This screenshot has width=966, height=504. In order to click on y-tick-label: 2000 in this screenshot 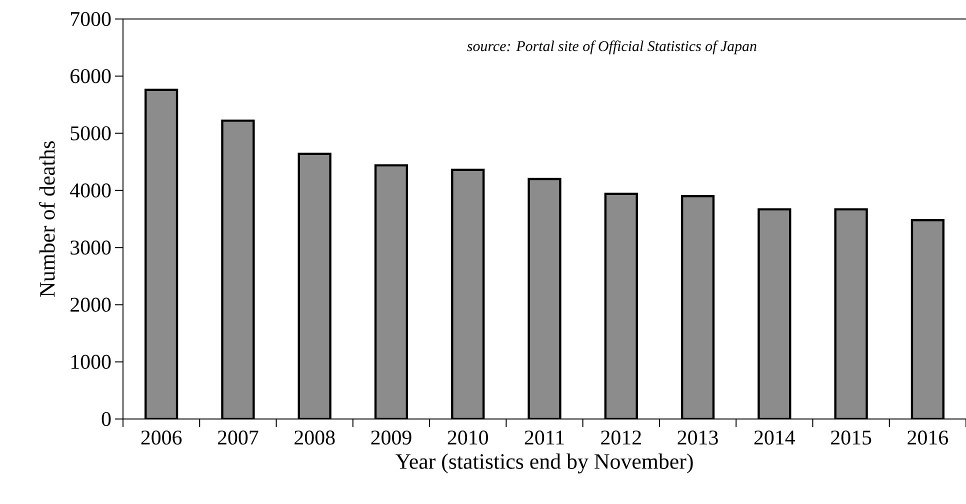, I will do `click(90, 305)`.